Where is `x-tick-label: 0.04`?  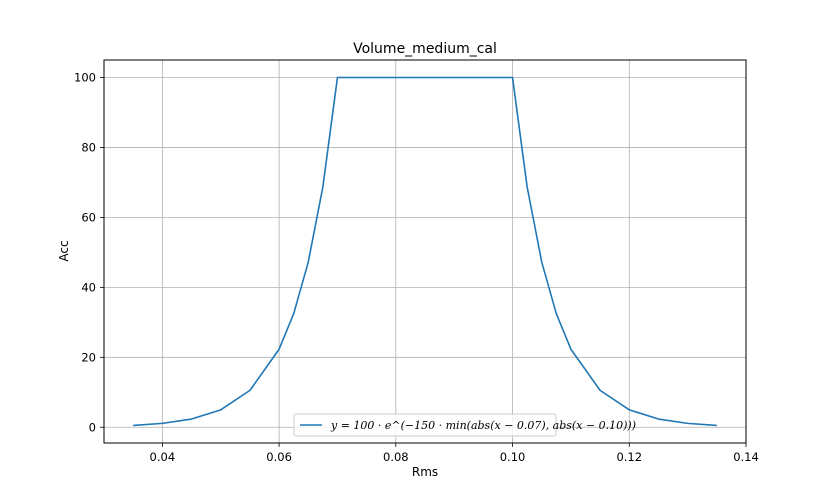
x-tick-label: 0.04 is located at coordinates (163, 457).